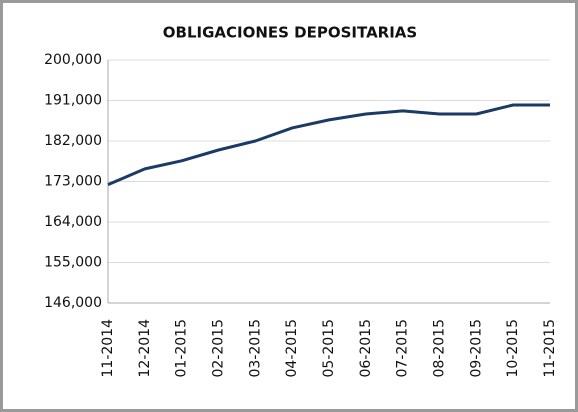  Describe the element at coordinates (513, 348) in the screenshot. I see `x-tick-label: 10-2015` at that location.